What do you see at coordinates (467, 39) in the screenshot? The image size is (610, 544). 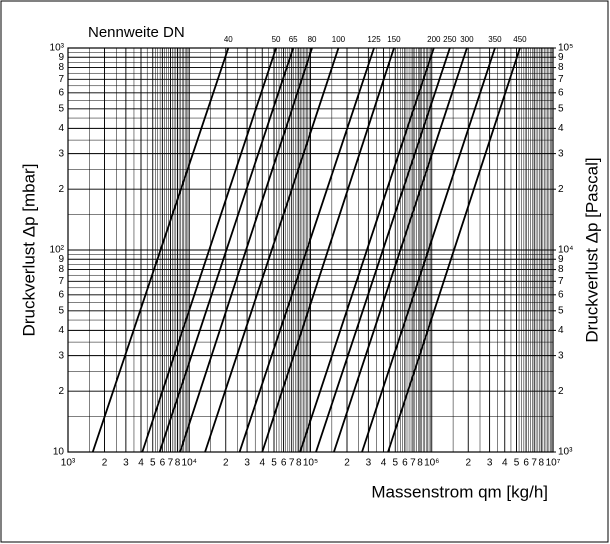 I see `dn-label: 300` at bounding box center [467, 39].